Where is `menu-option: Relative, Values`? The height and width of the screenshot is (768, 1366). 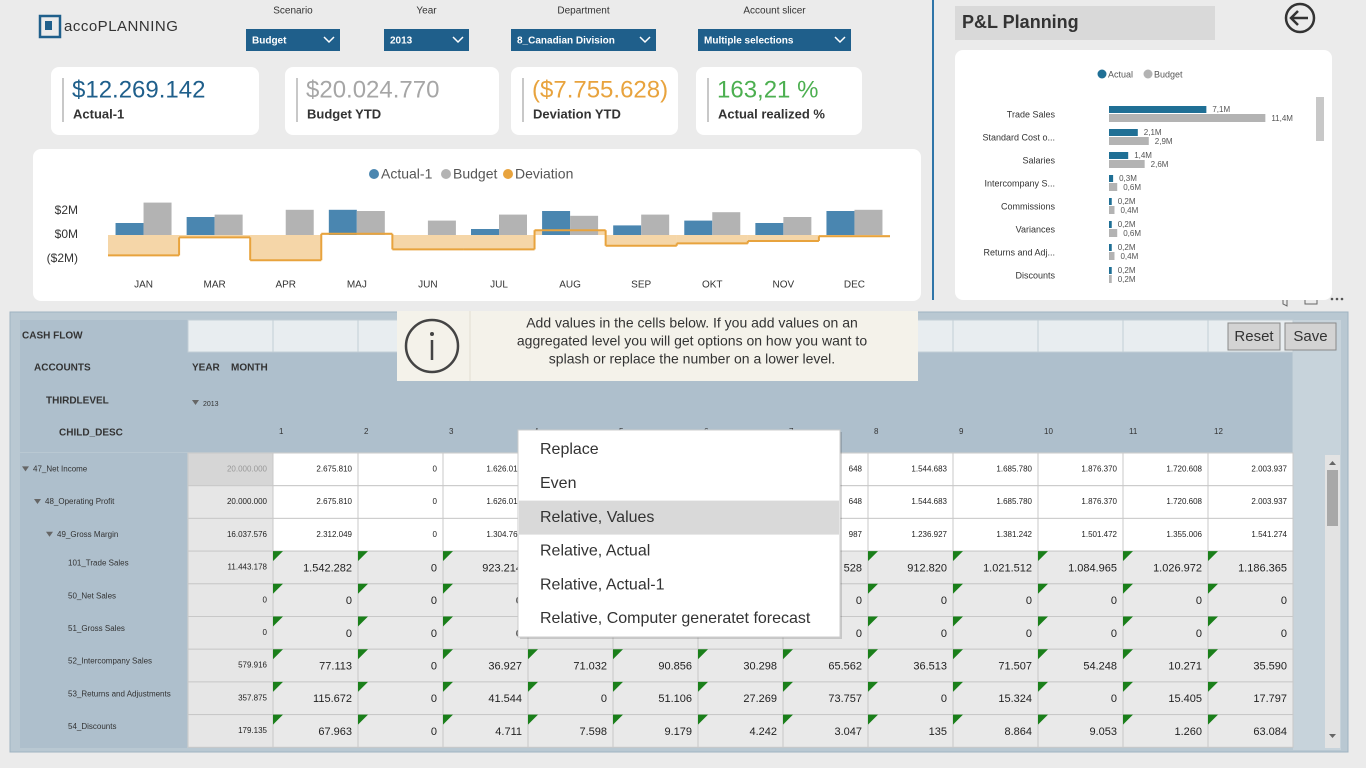
menu-option: Relative, Values is located at coordinates (597, 517).